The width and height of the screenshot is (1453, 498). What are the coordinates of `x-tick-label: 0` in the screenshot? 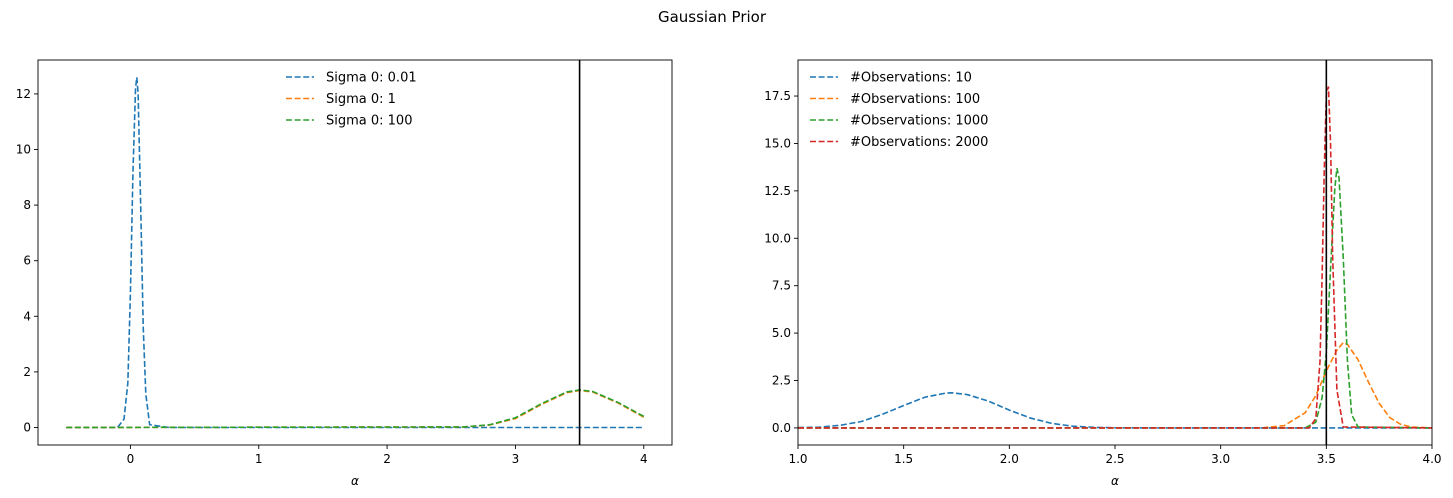 It's located at (131, 459).